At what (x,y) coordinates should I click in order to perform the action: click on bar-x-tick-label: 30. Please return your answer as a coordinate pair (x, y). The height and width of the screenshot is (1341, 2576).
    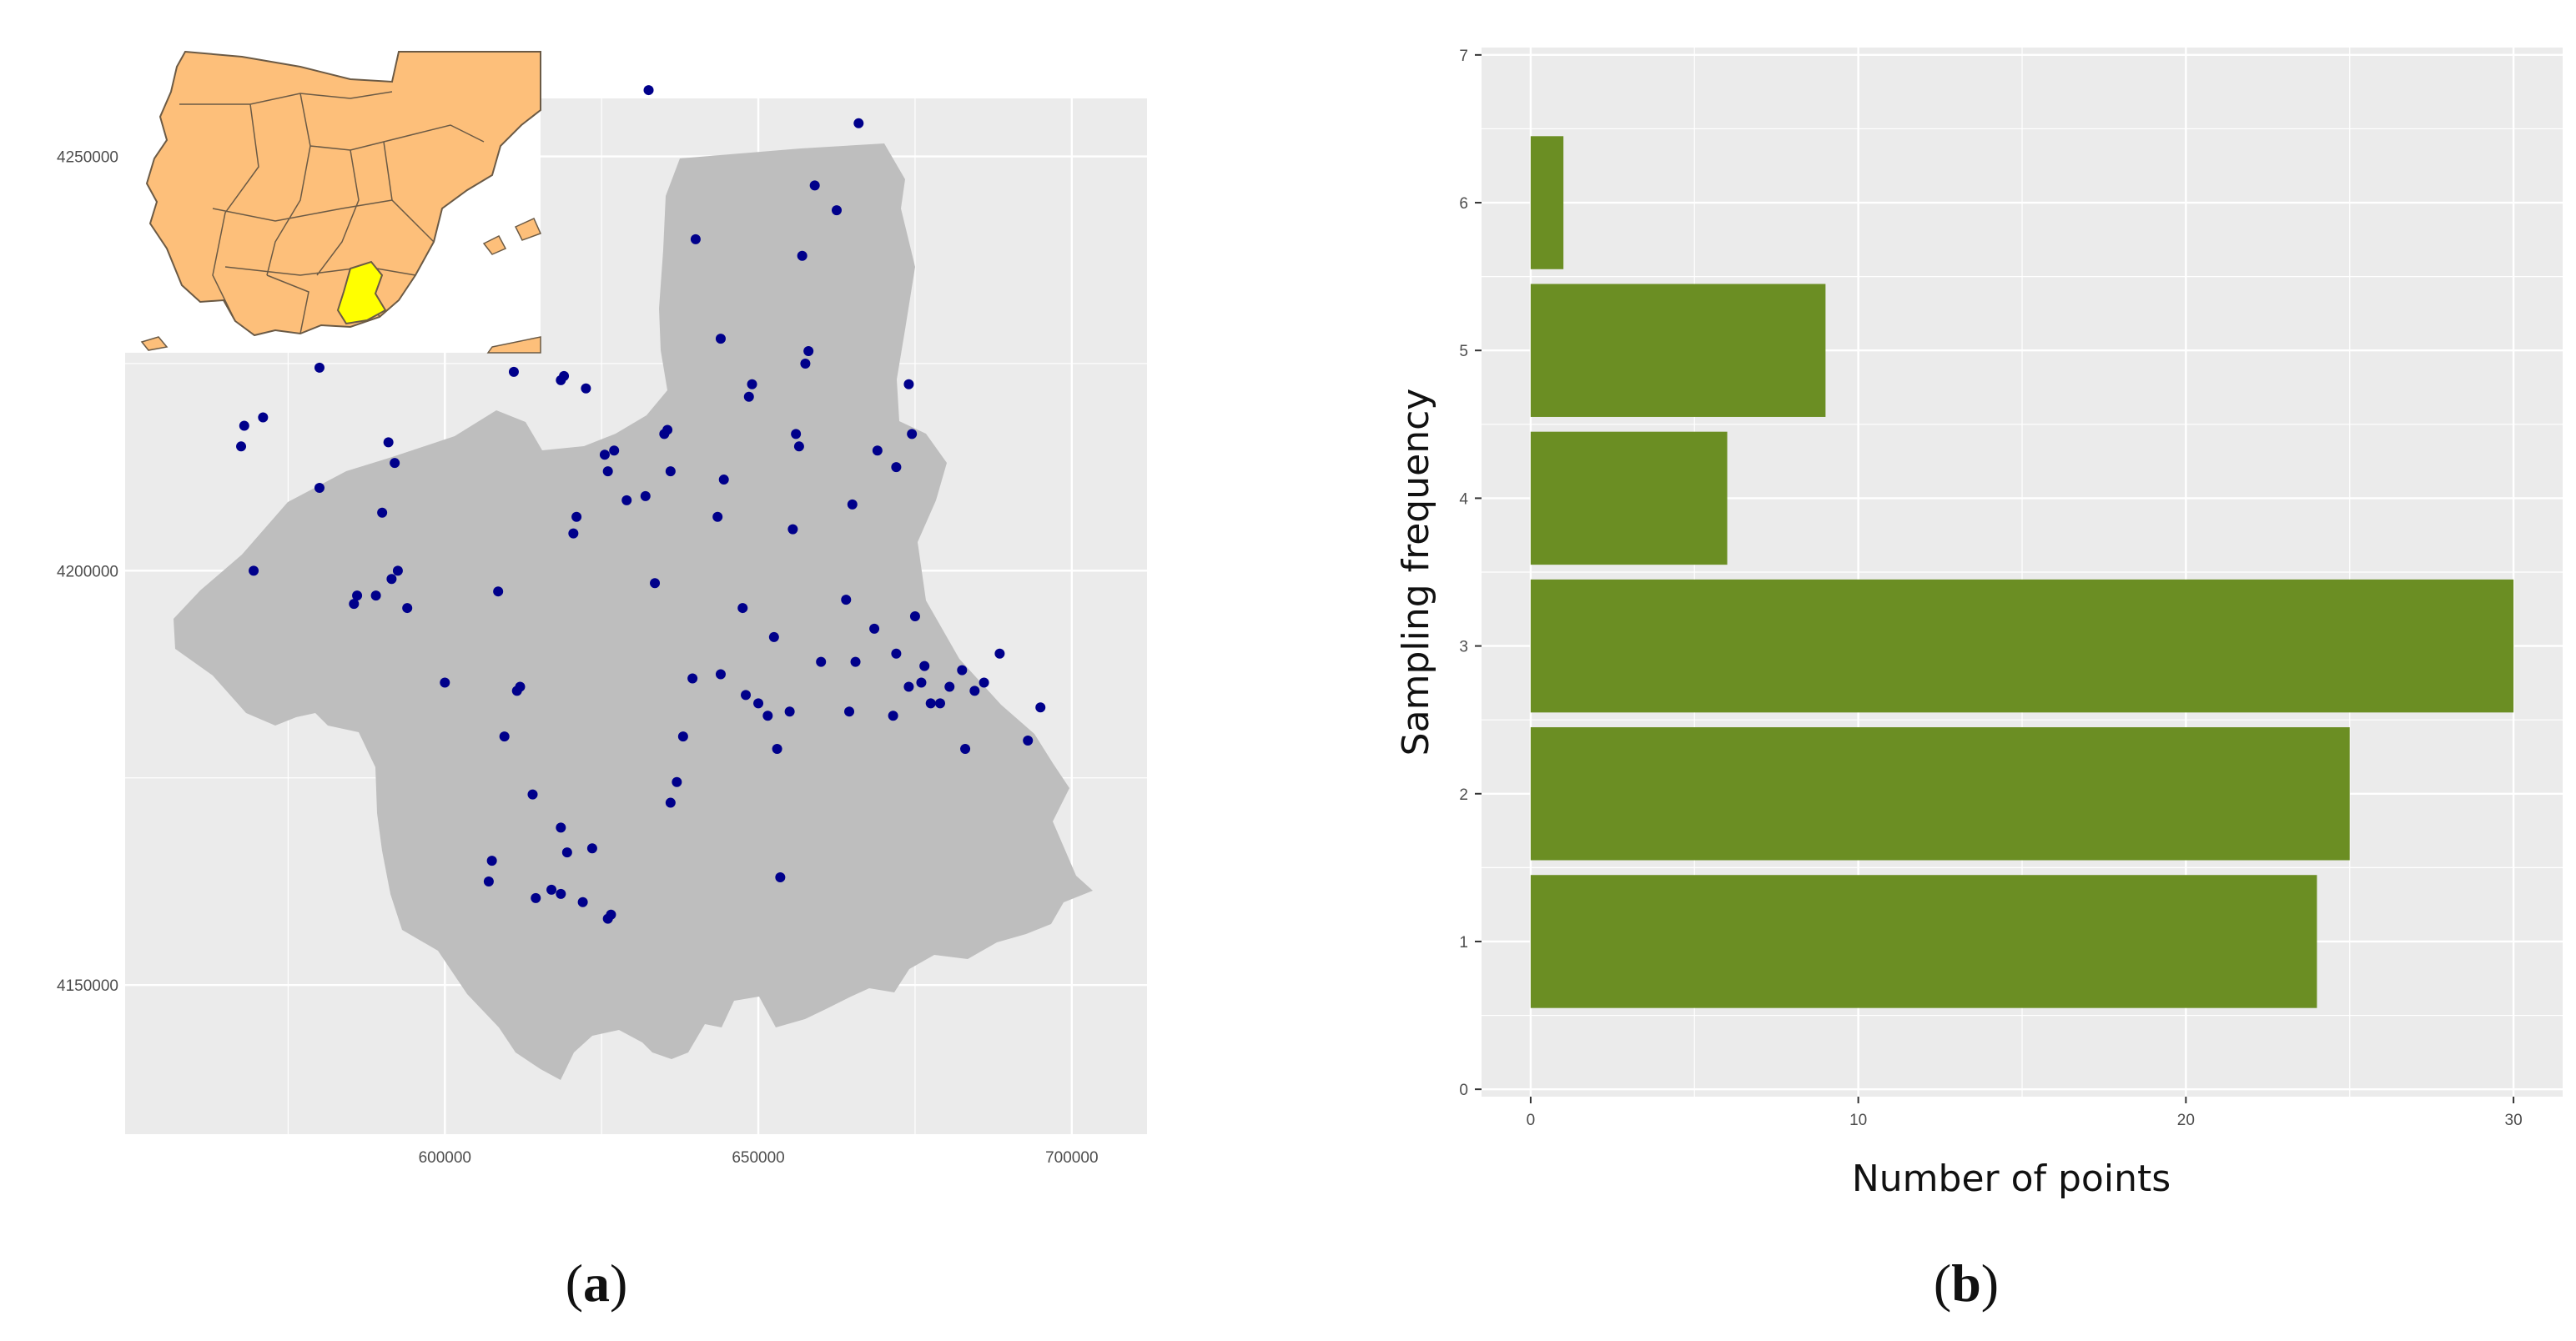
    Looking at the image, I should click on (2514, 1120).